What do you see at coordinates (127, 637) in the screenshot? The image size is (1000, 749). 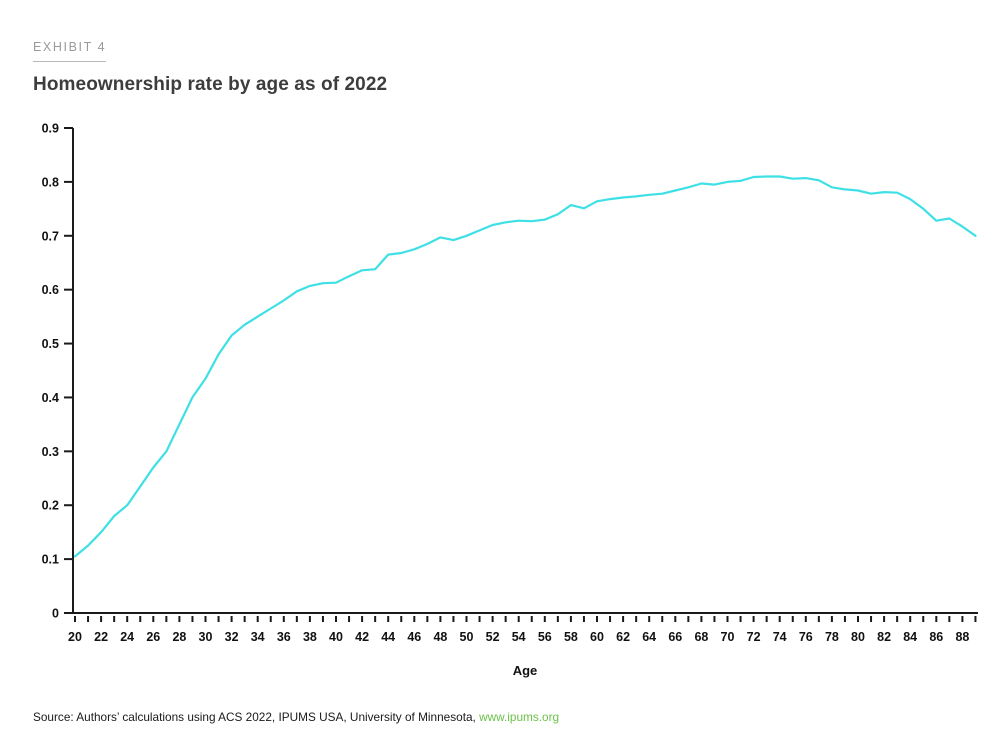 I see `x-tick-label: 24` at bounding box center [127, 637].